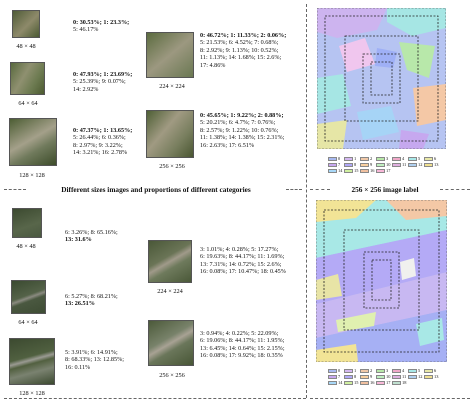 This screenshot has width=474, height=403. What do you see at coordinates (420, 164) in the screenshot?
I see `legend-label-12: 12` at bounding box center [420, 164].